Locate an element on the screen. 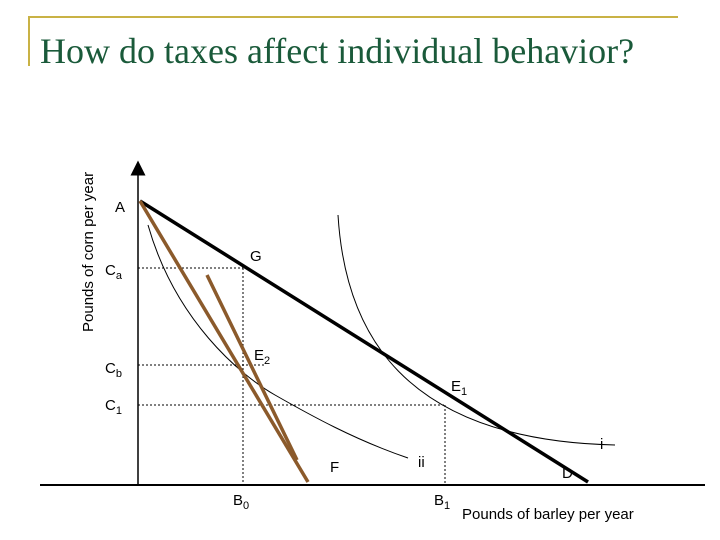  taxed-budget-line-af is located at coordinates (224, 341).